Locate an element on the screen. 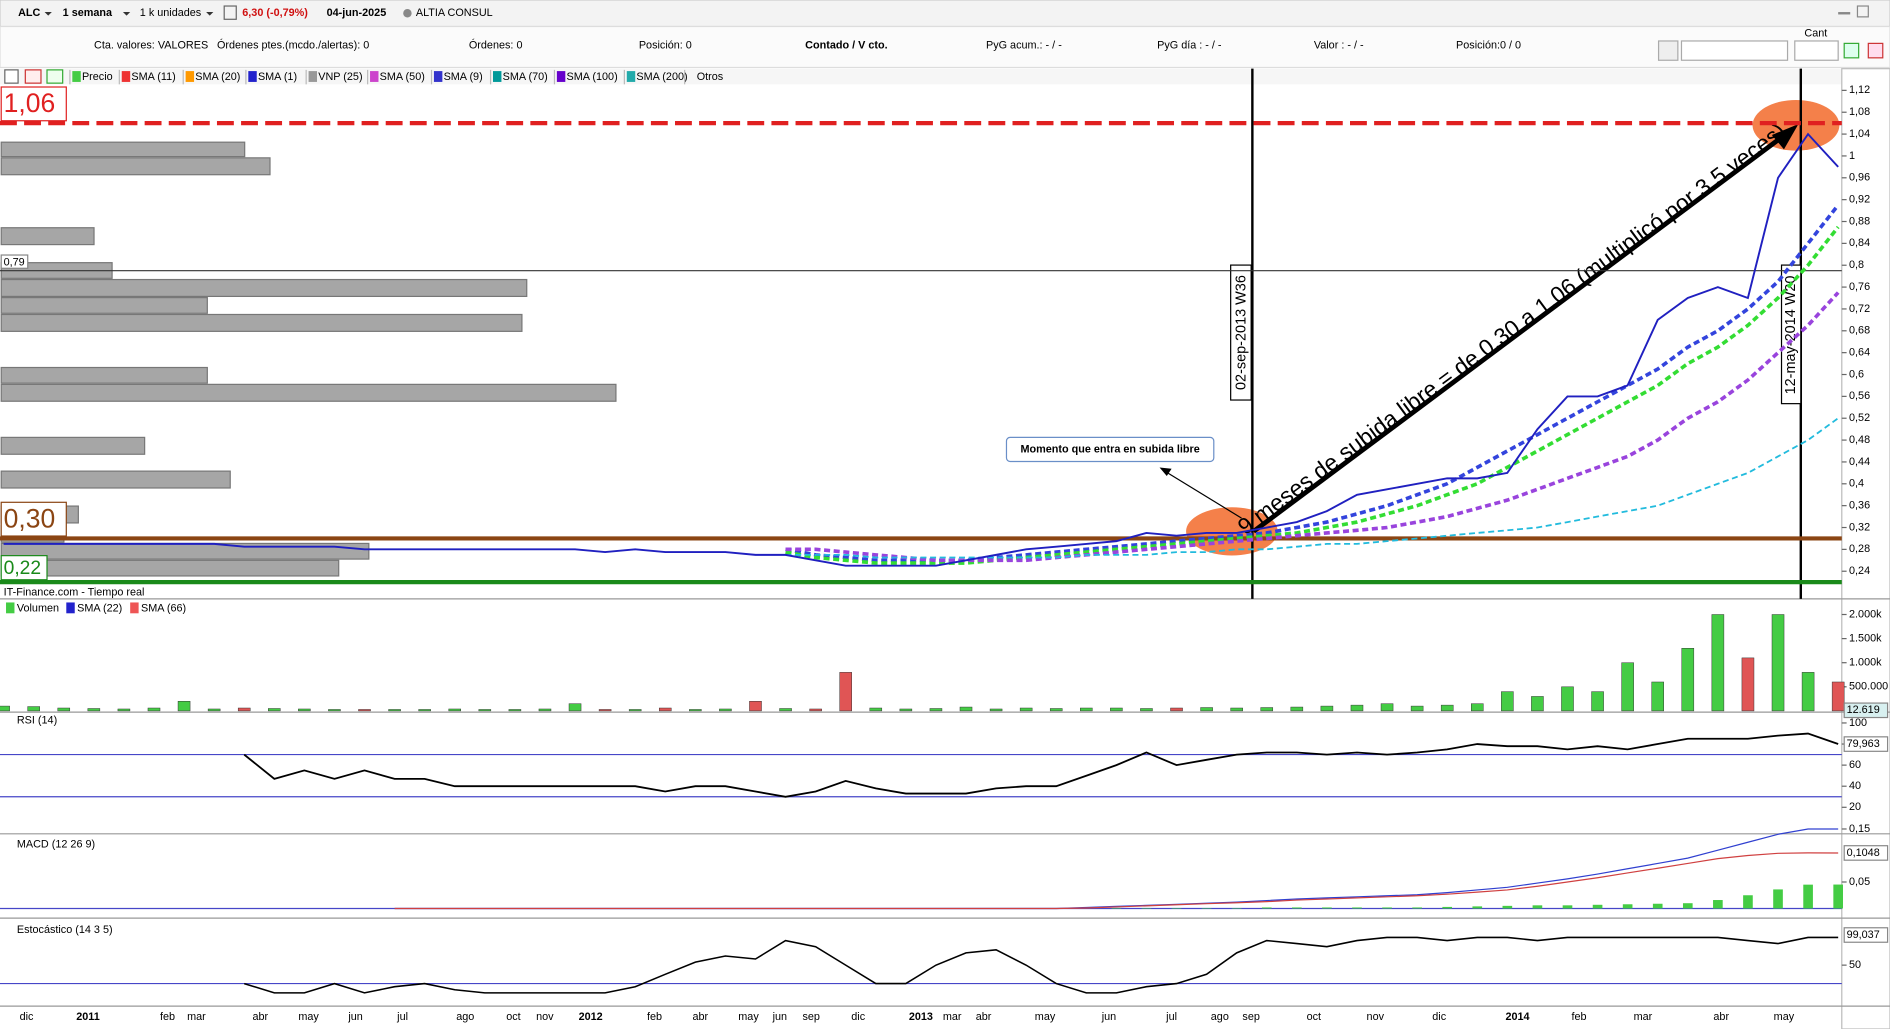  x-tick-label: 2012 is located at coordinates (591, 1017).